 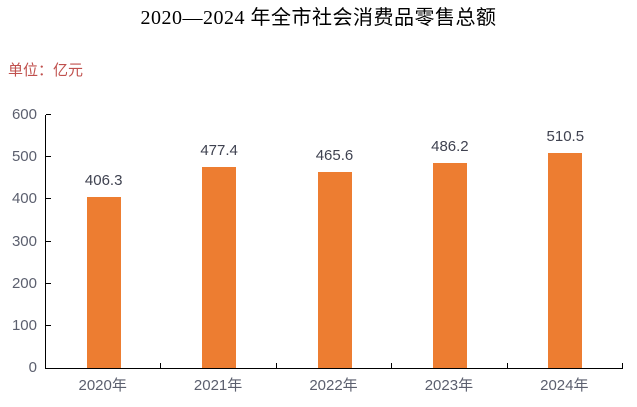 What do you see at coordinates (334, 155) in the screenshot?
I see `bar-value-label: 465.6` at bounding box center [334, 155].